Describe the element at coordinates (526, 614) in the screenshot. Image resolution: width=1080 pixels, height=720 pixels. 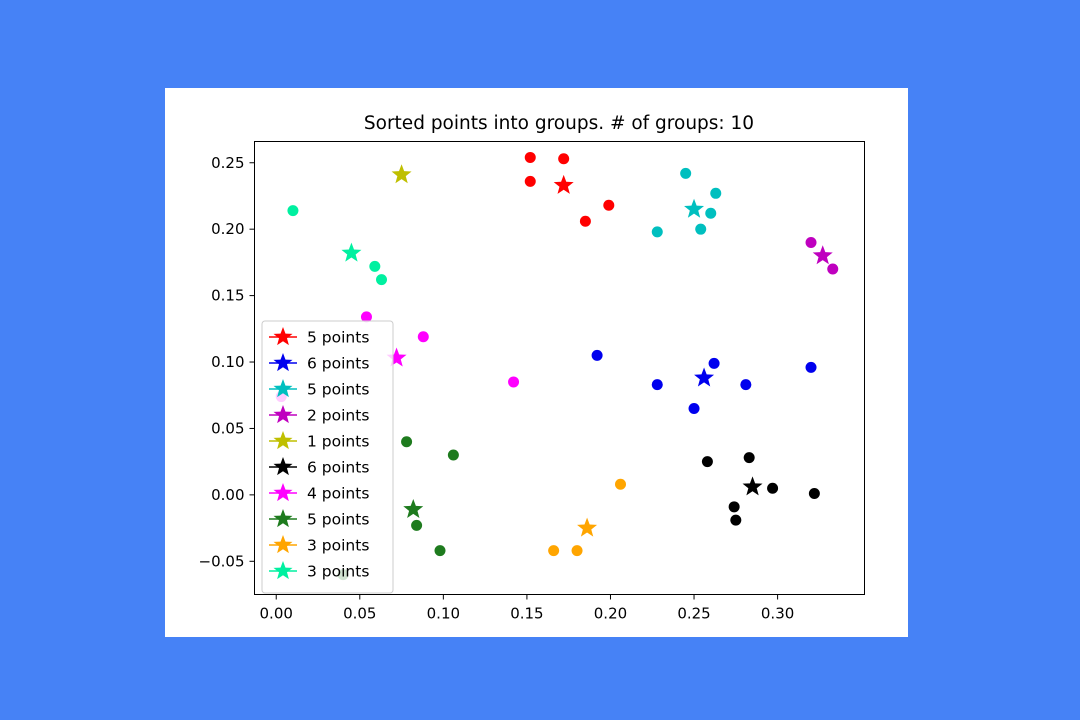
I see `x-tick-label: 0.15` at that location.